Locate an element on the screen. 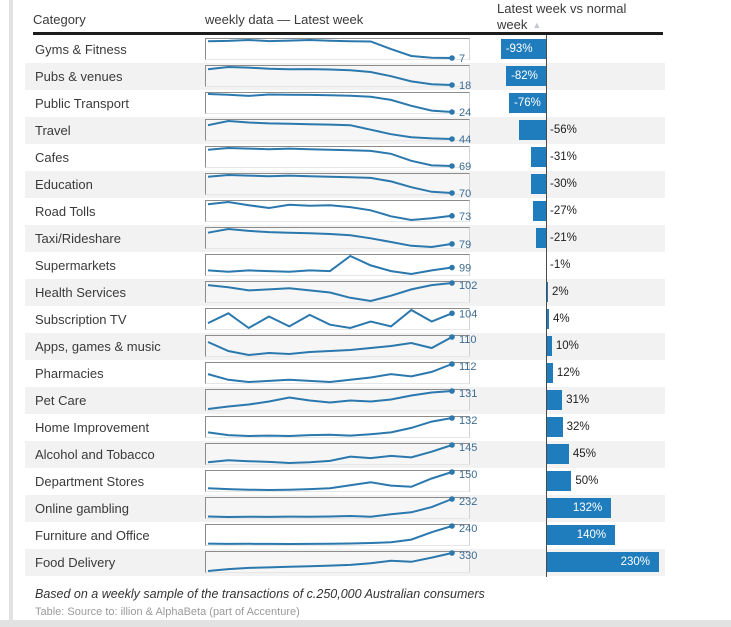 The width and height of the screenshot is (731, 627). table-row: Taxi/Rideshare 79 -21% is located at coordinates (365, 238).